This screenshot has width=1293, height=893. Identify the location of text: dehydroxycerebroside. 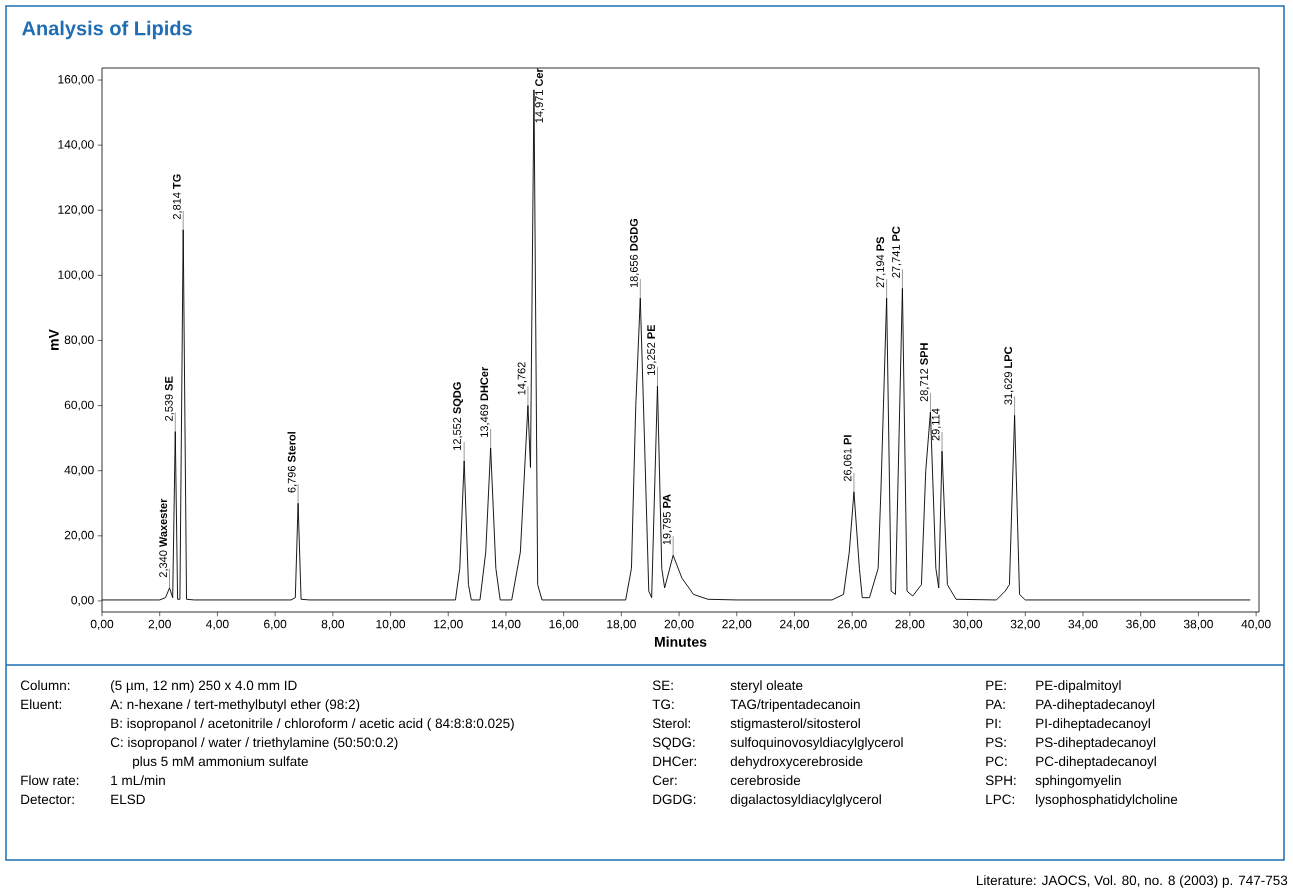
(796, 762).